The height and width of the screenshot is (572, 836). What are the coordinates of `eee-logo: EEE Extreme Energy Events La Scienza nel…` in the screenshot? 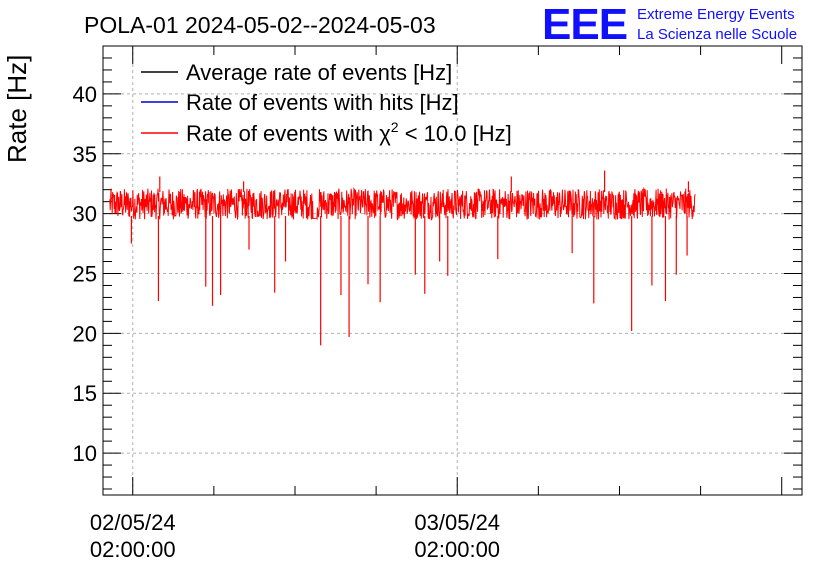 It's located at (669, 24).